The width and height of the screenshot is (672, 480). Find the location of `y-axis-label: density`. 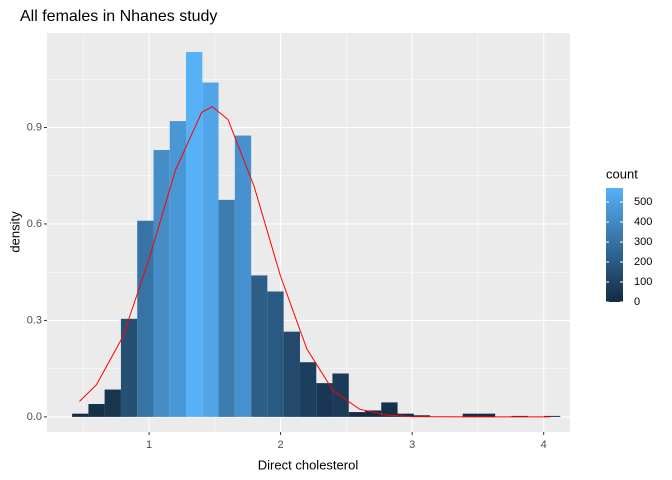

y-axis-label: density is located at coordinates (14, 232).